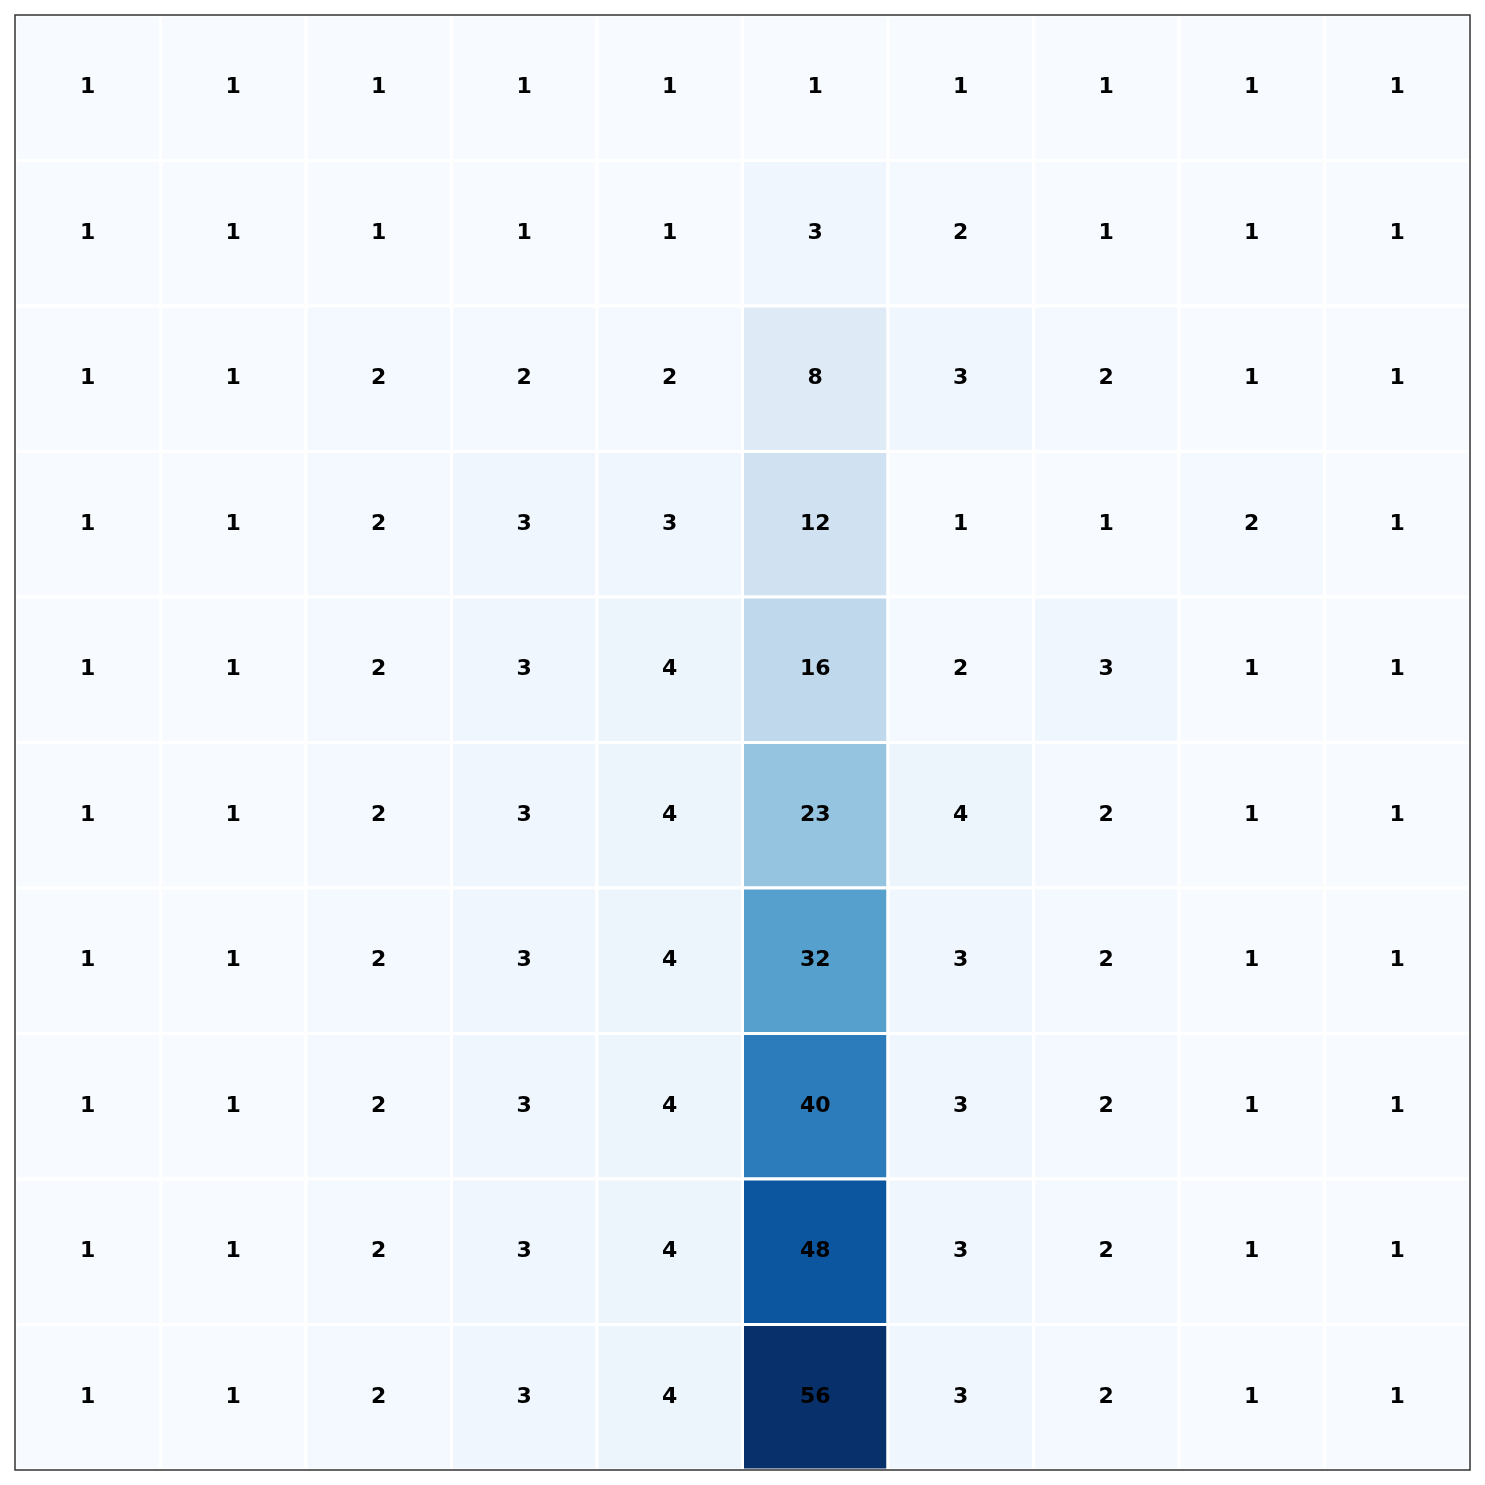  Describe the element at coordinates (815, 1250) in the screenshot. I see `data-label: 48` at that location.